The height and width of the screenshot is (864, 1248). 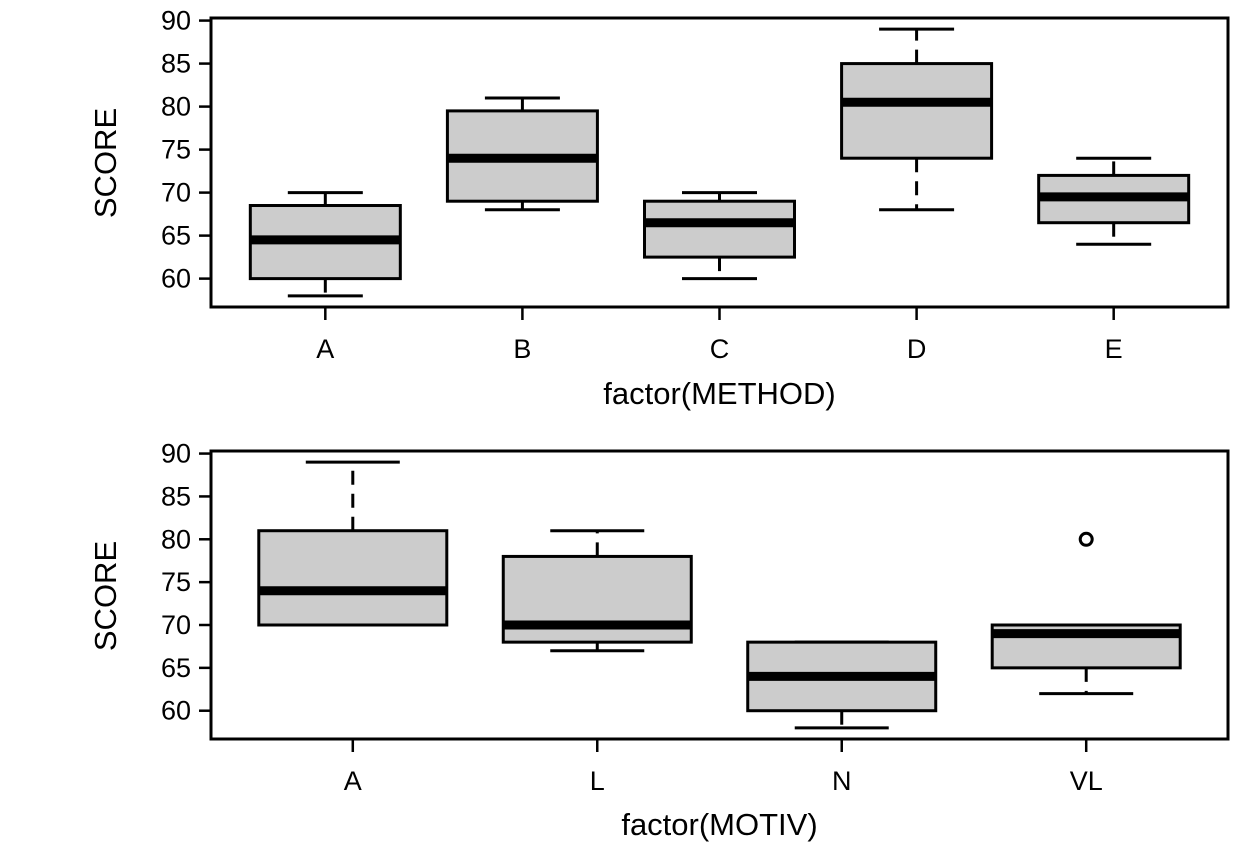 I want to click on x-tick-label: D, so click(x=917, y=349).